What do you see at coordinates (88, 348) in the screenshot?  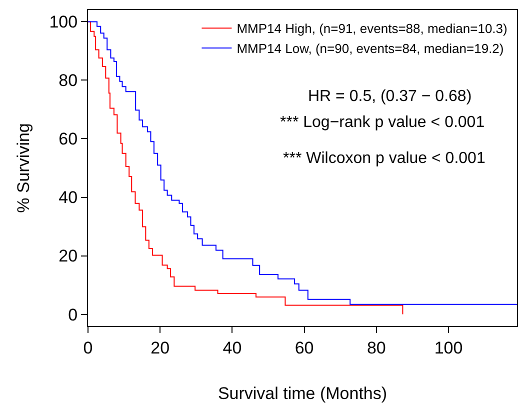 I see `x-tick-label: 0` at bounding box center [88, 348].